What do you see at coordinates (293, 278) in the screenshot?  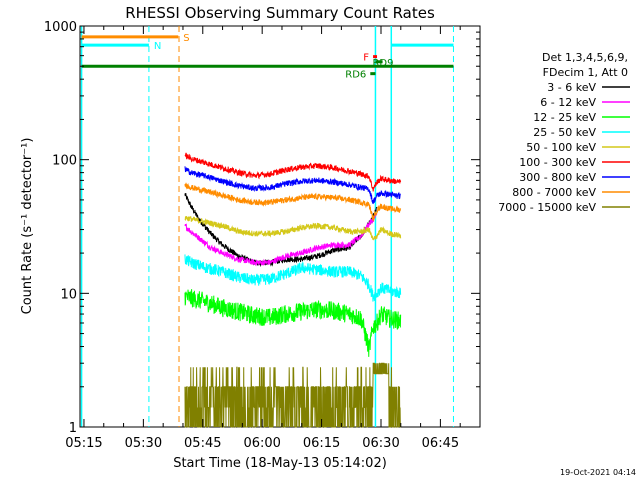 I see `series-line-25-50keV-kev` at bounding box center [293, 278].